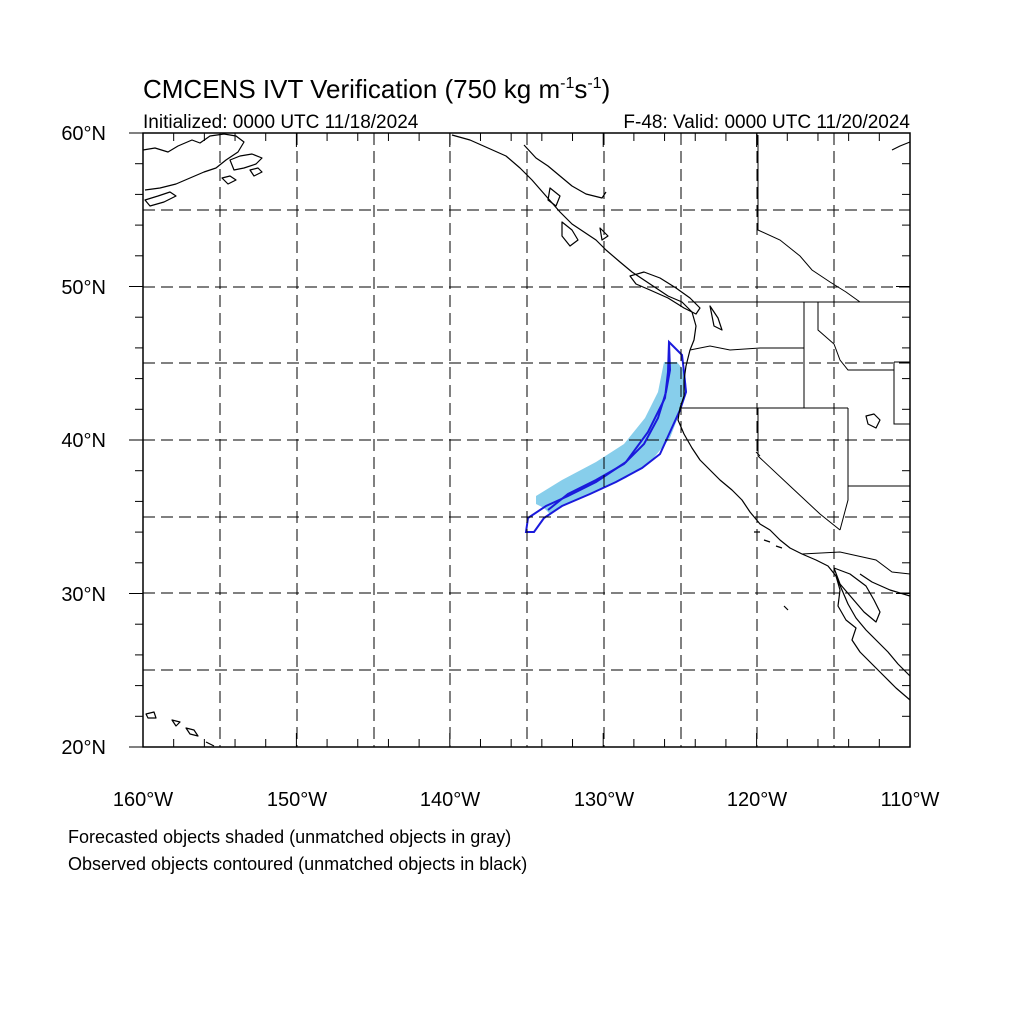  Describe the element at coordinates (795, 355) in the screenshot. I see `political-borders` at that location.